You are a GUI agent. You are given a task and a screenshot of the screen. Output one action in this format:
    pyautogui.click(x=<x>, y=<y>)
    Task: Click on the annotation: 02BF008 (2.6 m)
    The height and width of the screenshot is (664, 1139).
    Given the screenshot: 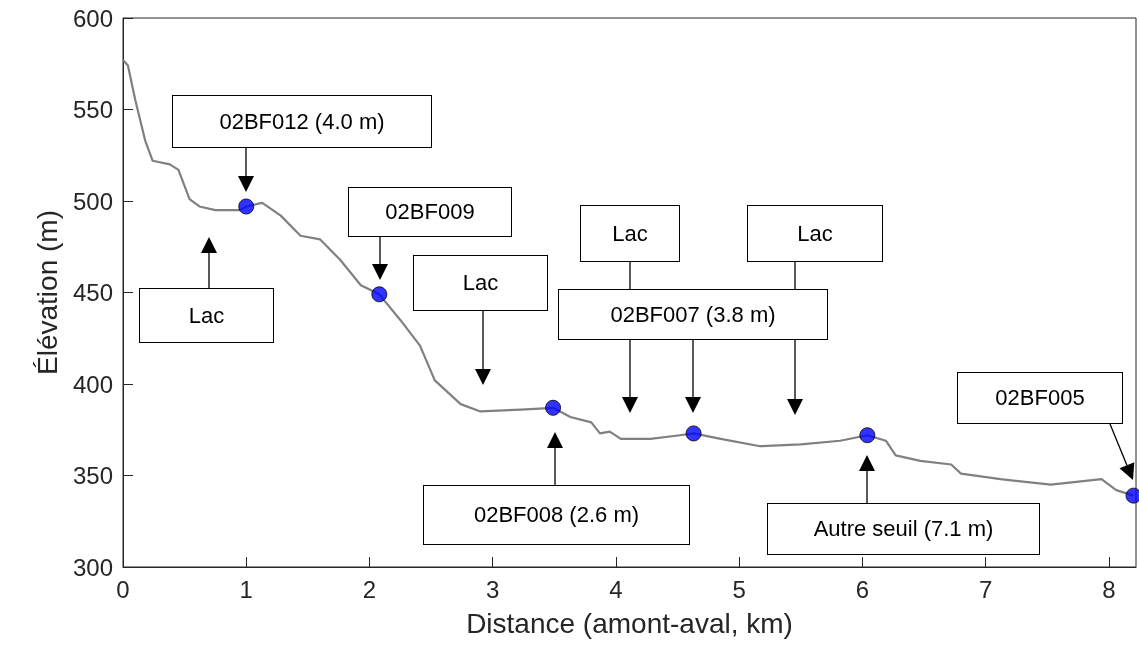 What is the action you would take?
    pyautogui.click(x=556, y=515)
    